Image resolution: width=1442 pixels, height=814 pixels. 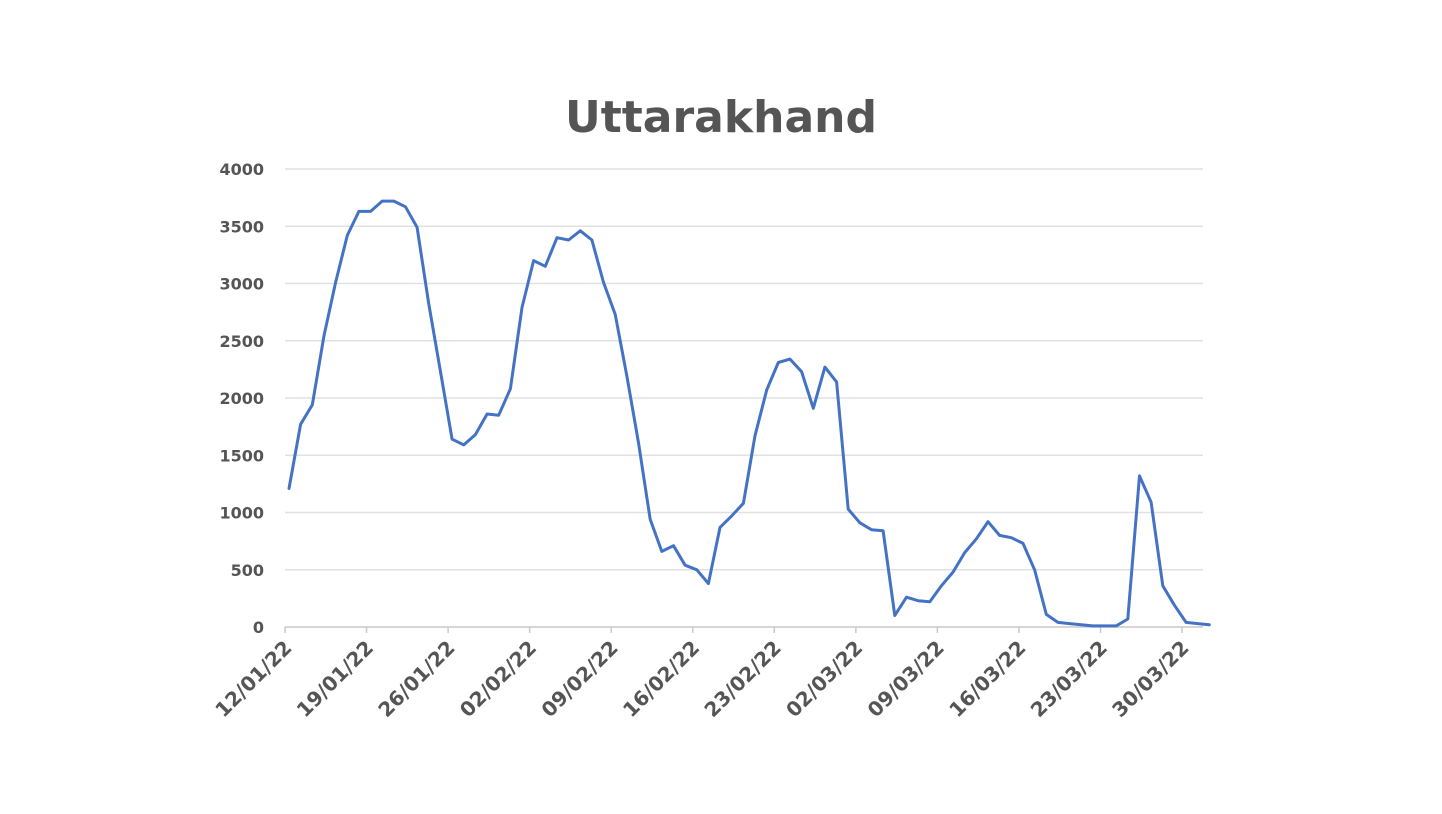 What do you see at coordinates (510, 388) in the screenshot?
I see `data-point-31/01/22` at bounding box center [510, 388].